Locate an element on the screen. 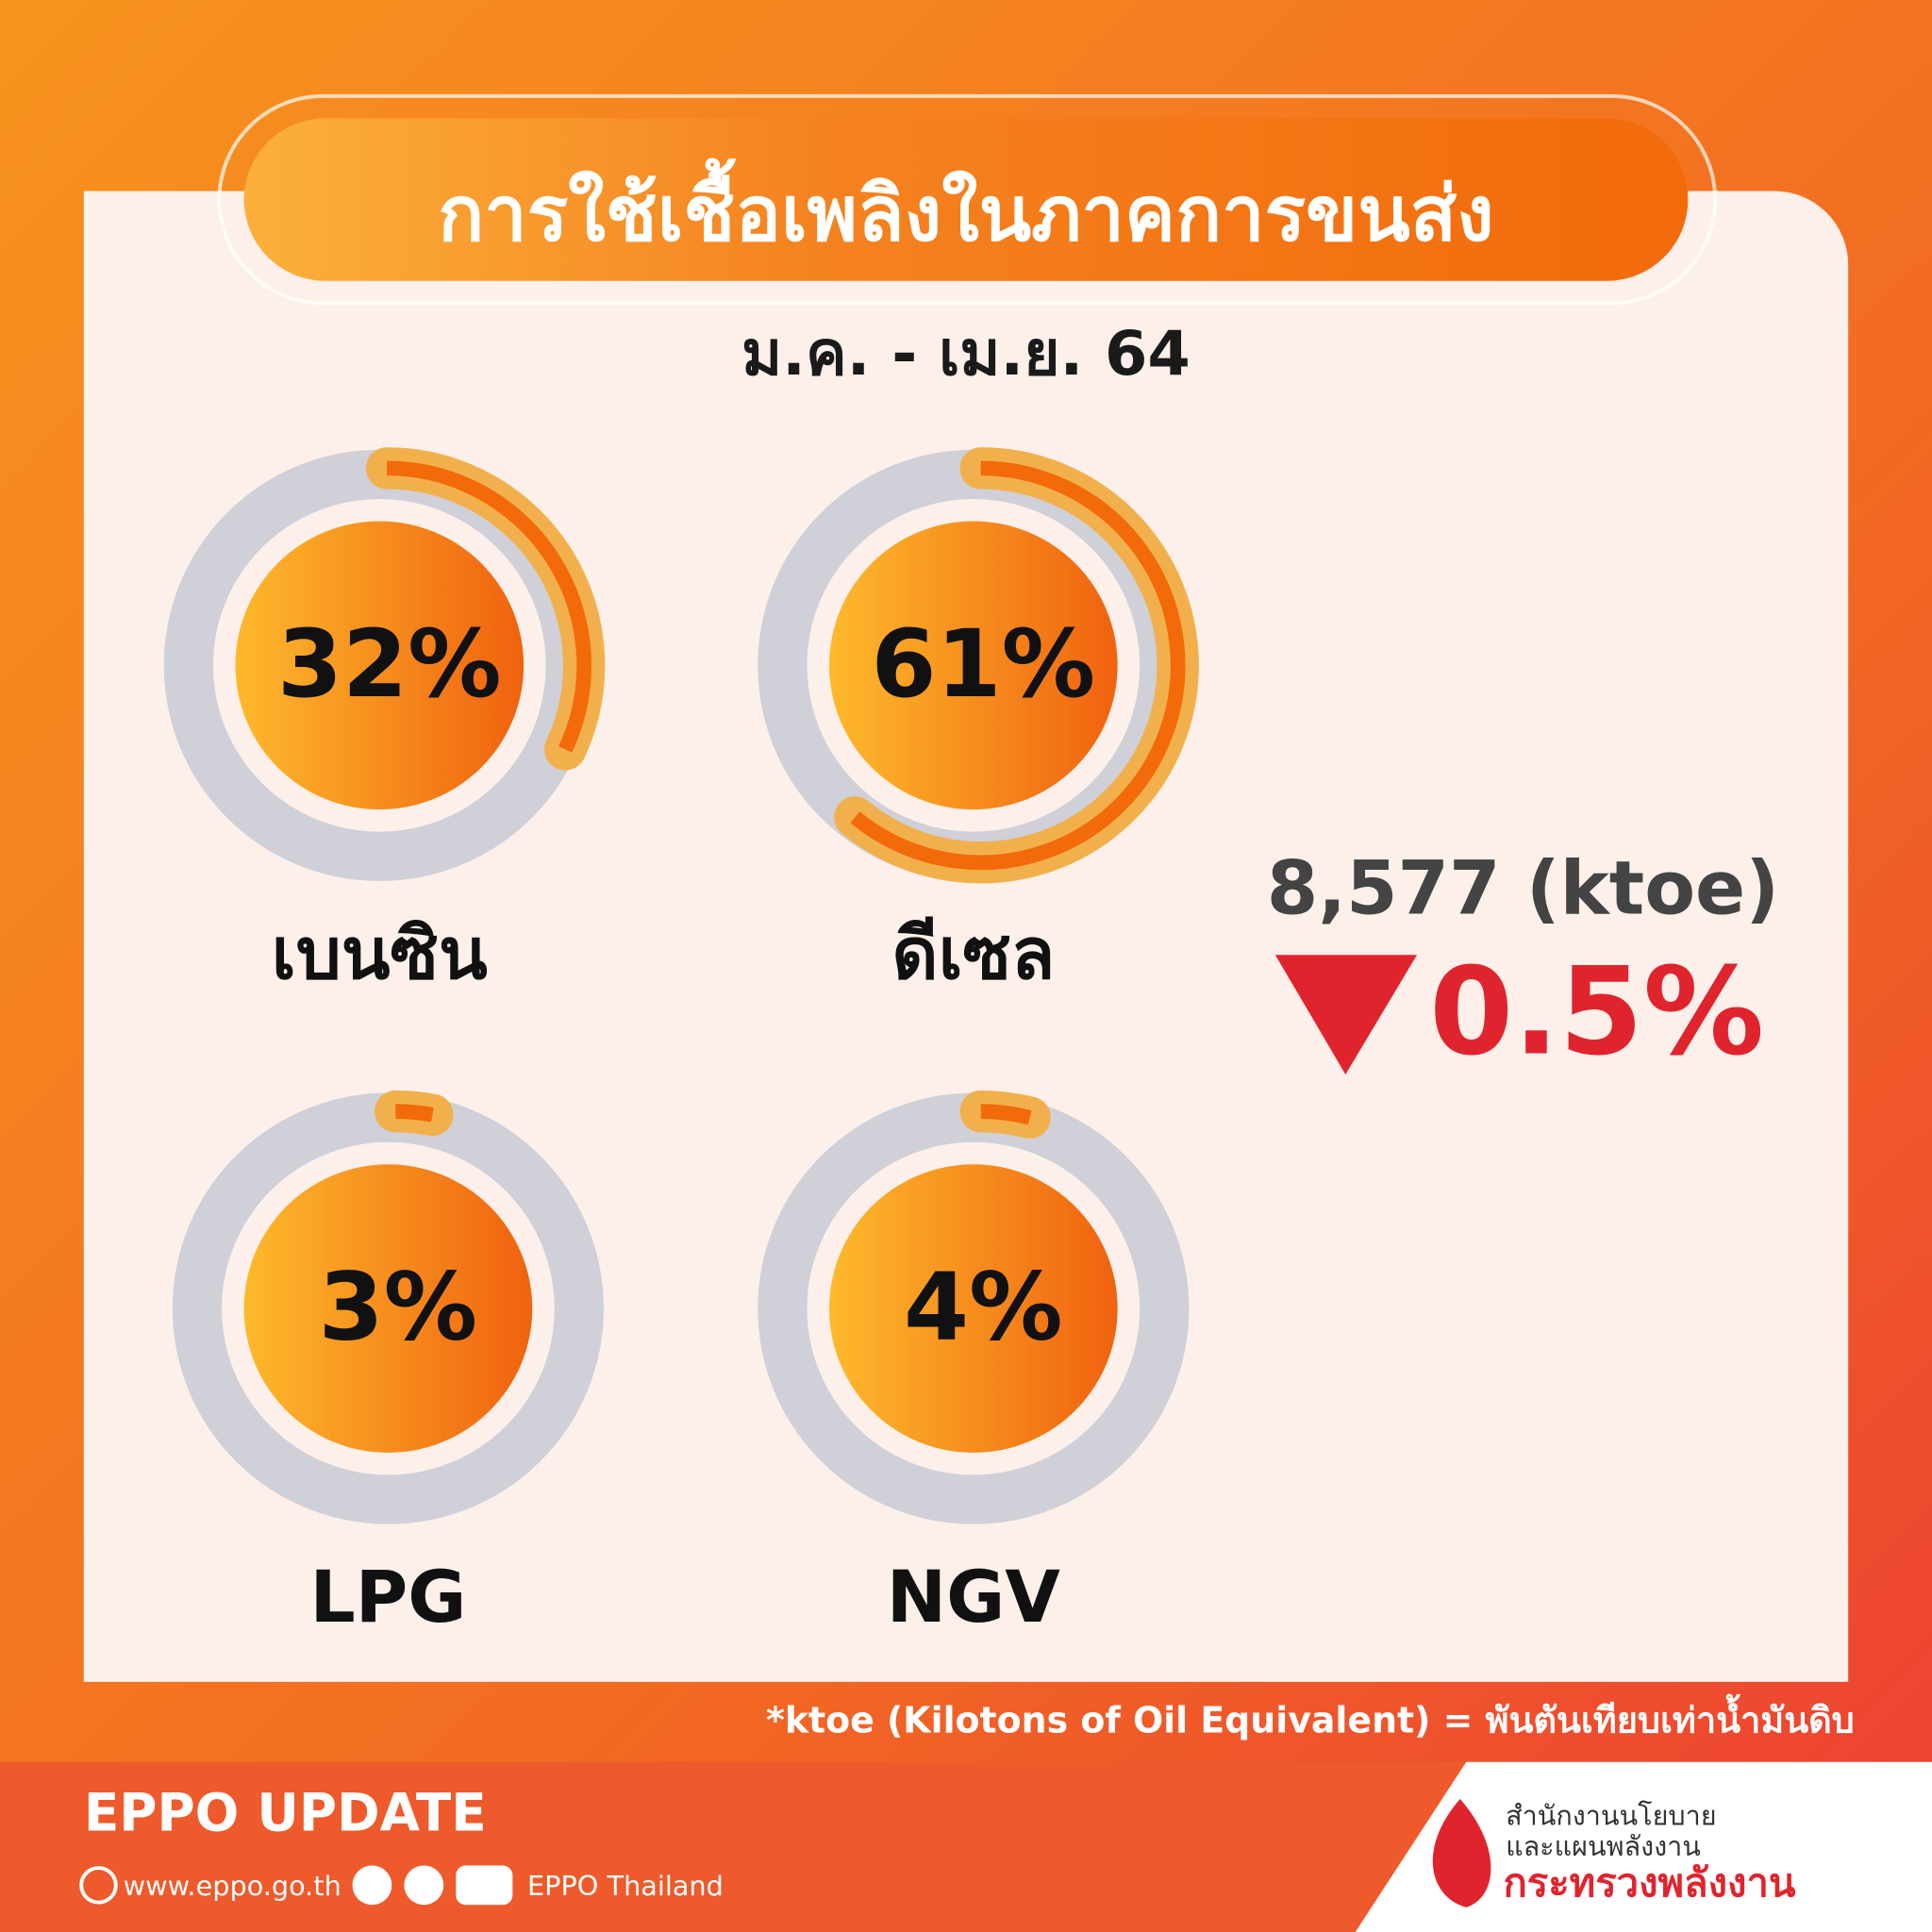 Image resolution: width=1932 pixels, height=1932 pixels. category-label: ดีเซล is located at coordinates (973, 953).